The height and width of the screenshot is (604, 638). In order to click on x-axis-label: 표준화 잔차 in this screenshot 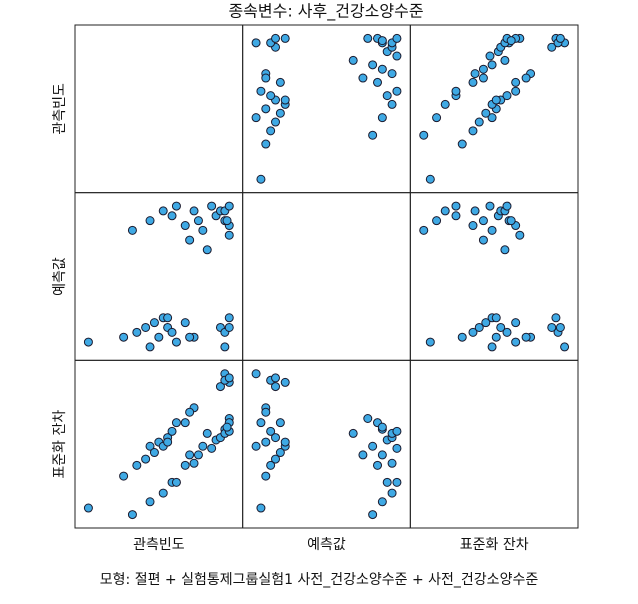, I will do `click(494, 545)`.